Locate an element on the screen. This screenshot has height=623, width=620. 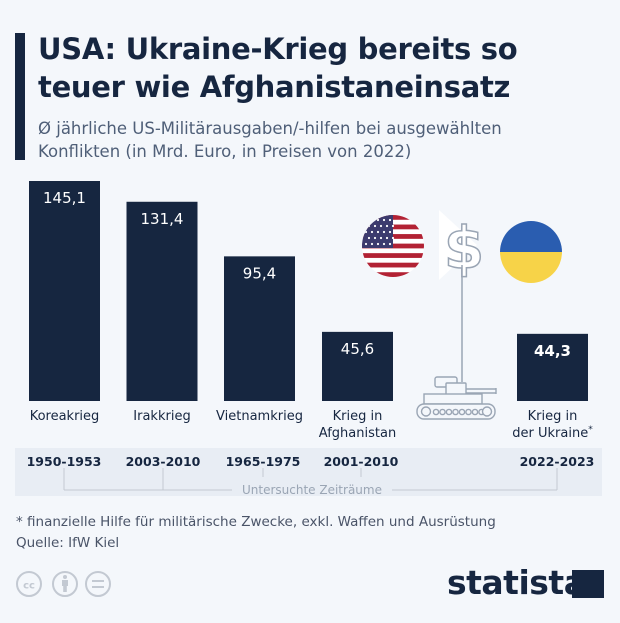
cc-icon: cc is located at coordinates (29, 584).